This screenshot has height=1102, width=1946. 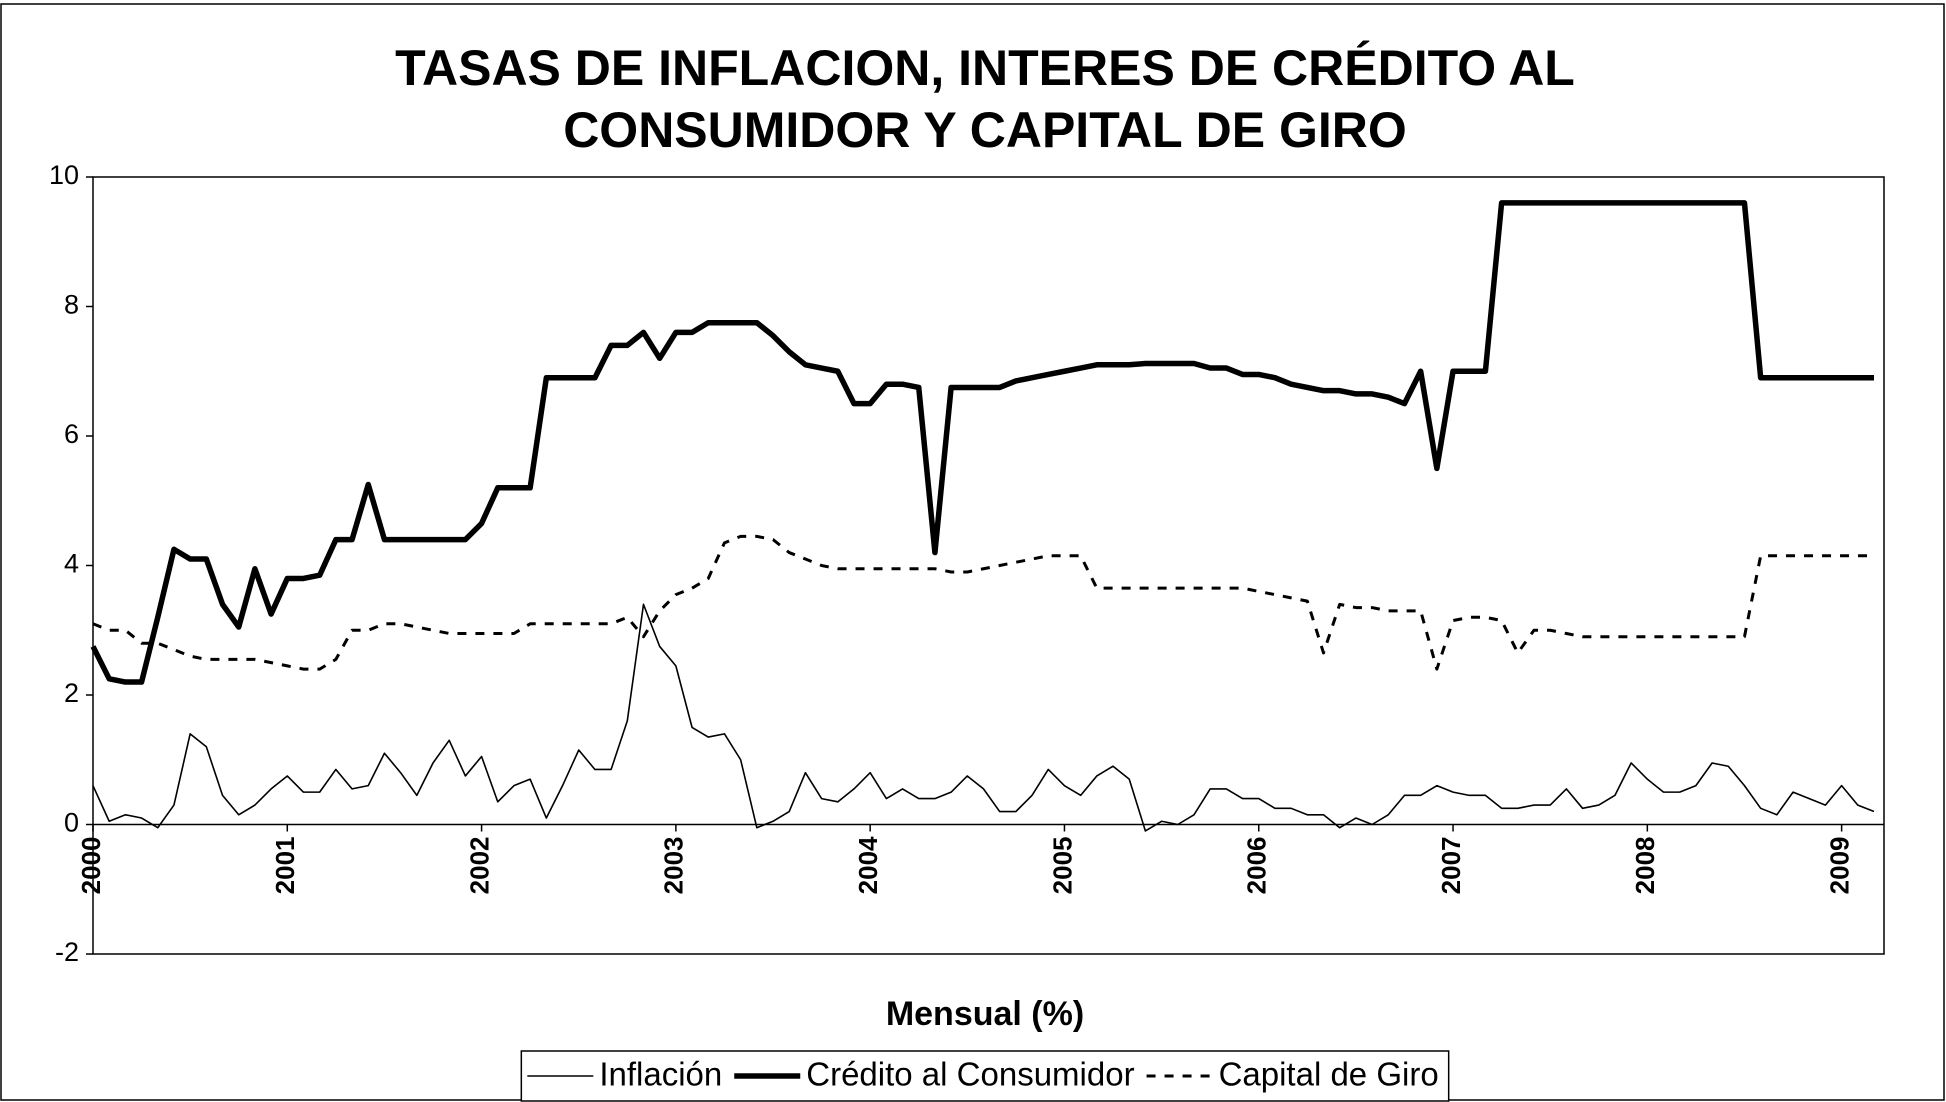 I want to click on x-tick-label: 2007, so click(x=1451, y=866).